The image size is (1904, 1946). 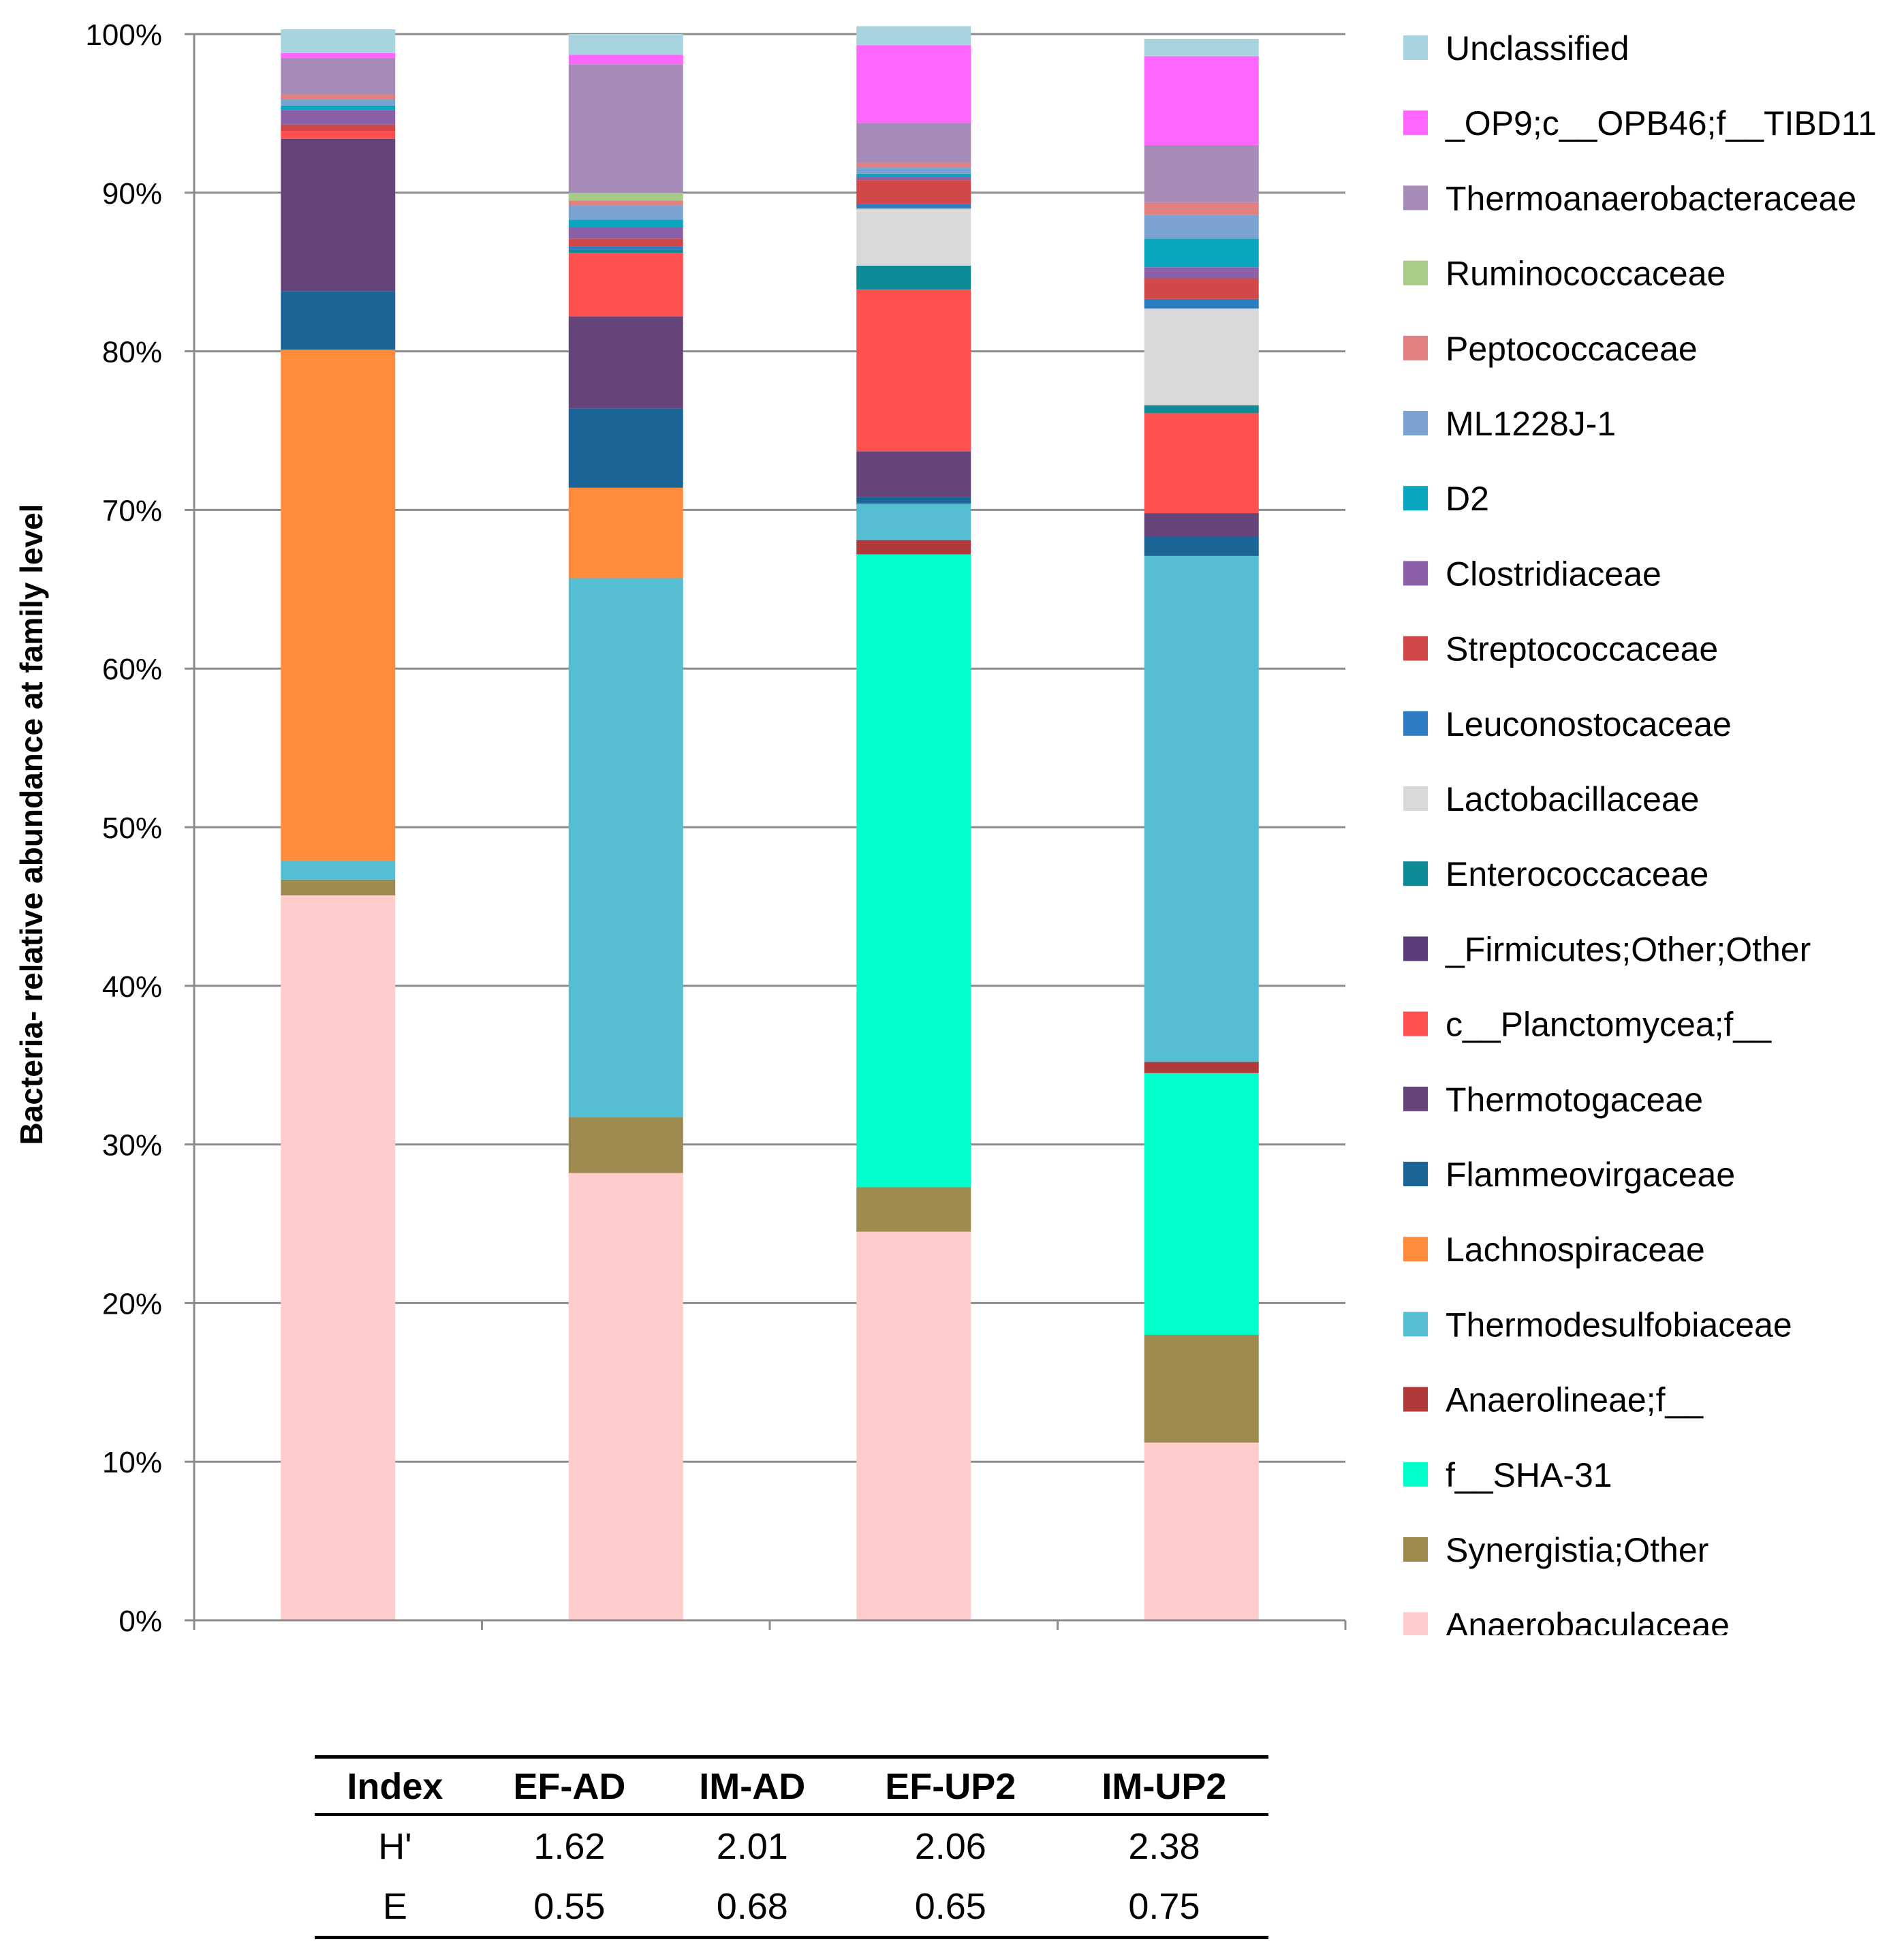 I want to click on legend-label: f__SHA-31, so click(x=1529, y=1475).